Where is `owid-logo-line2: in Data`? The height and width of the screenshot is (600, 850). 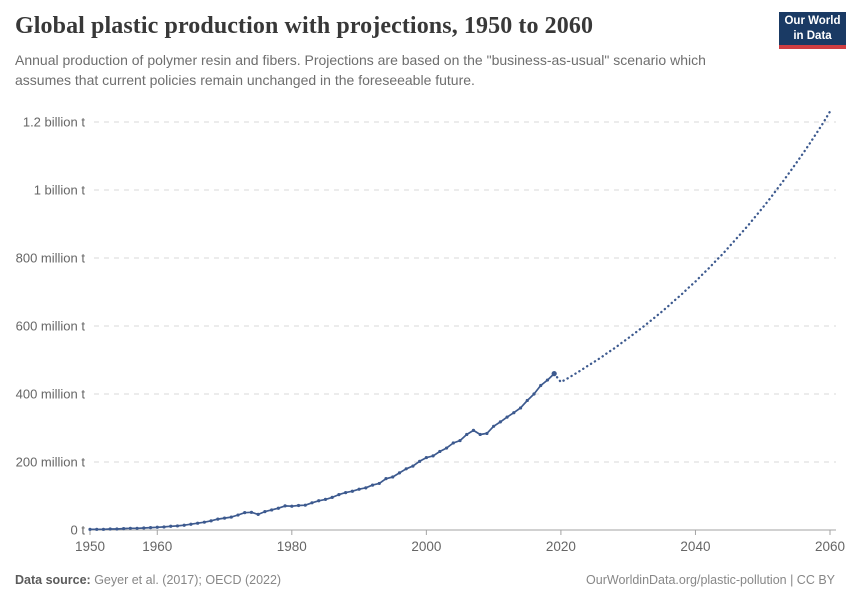
owid-logo-line2: in Data is located at coordinates (812, 35).